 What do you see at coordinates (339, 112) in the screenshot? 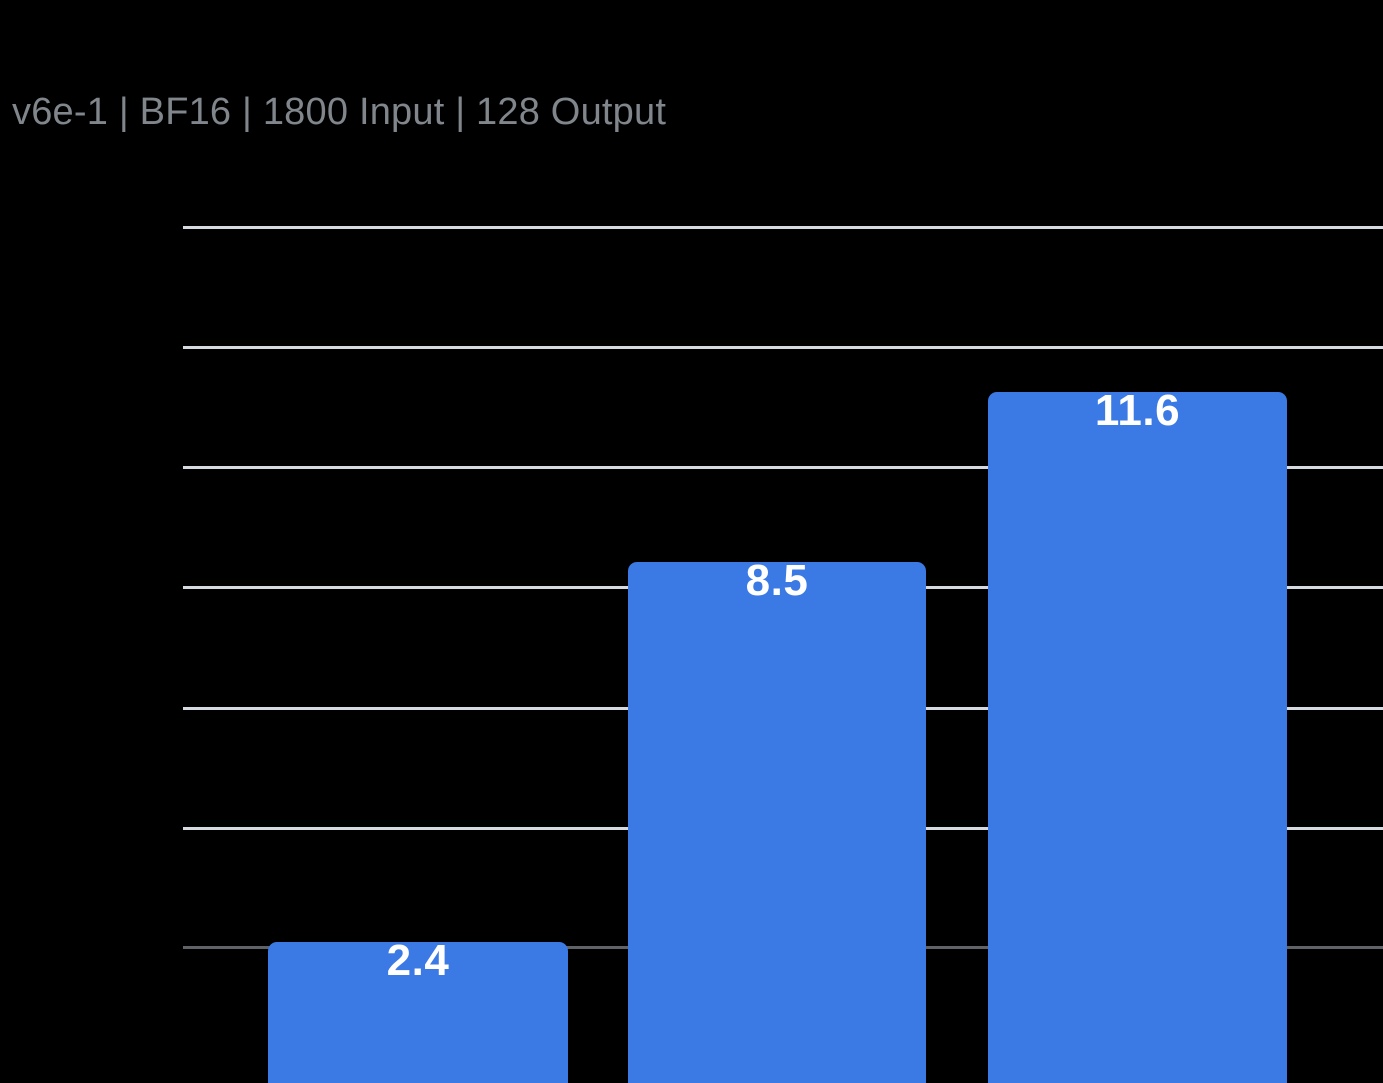
I see `chart-title: v6e-1 | BF16 | 1800 Input | 128 Output` at bounding box center [339, 112].